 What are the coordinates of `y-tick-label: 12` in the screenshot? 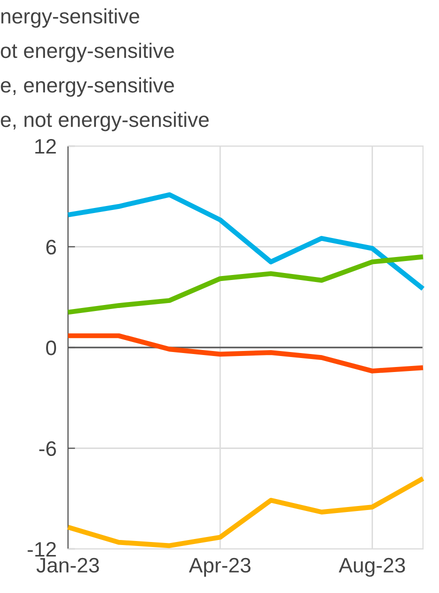 It's located at (45, 146).